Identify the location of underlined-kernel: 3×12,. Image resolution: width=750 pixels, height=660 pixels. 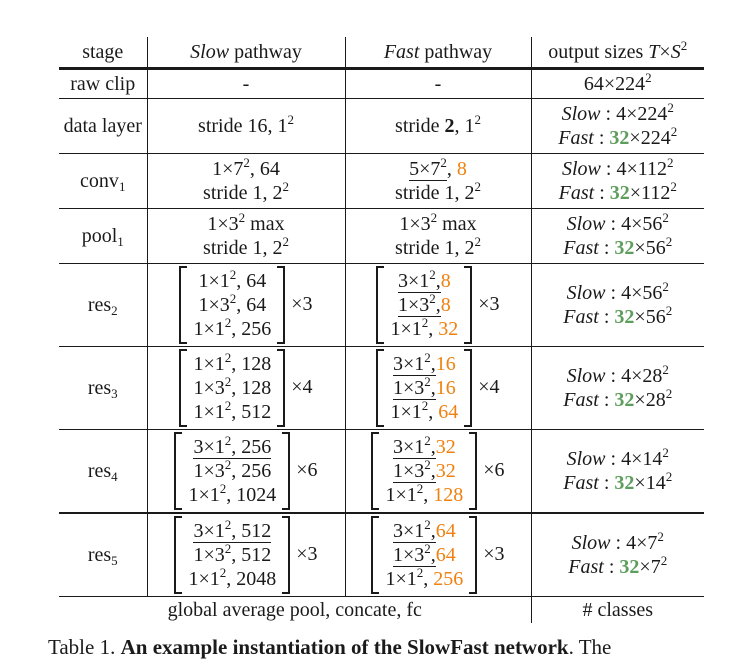
(414, 446).